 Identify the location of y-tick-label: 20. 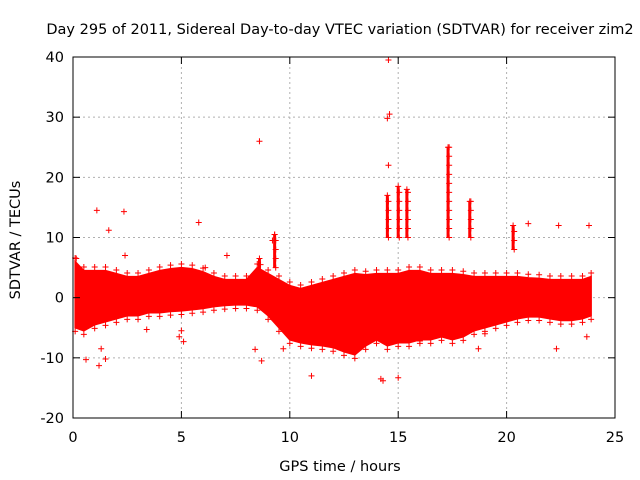
(55, 178).